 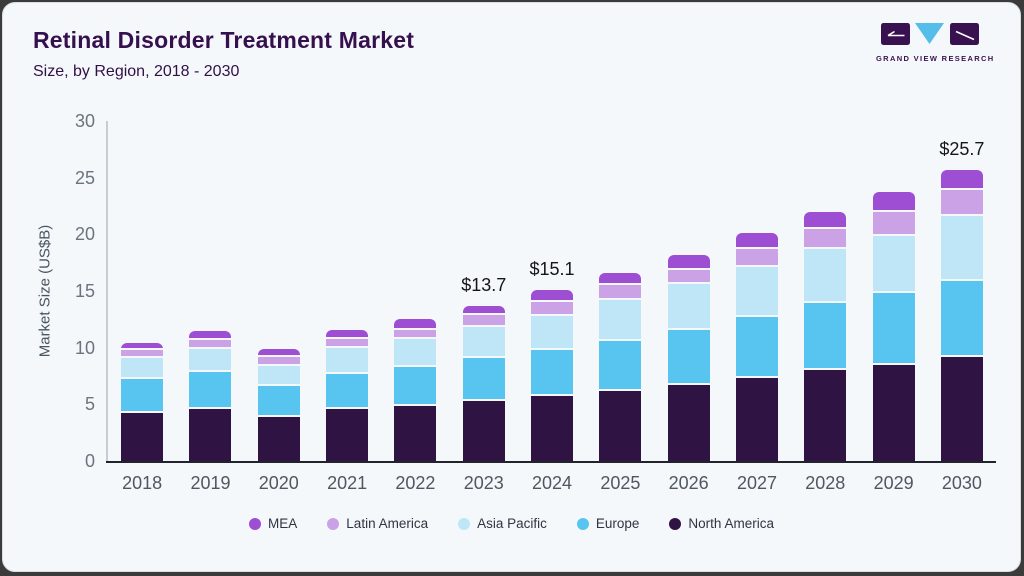 What do you see at coordinates (935, 58) in the screenshot?
I see `gvr-logo-caption: GRAND VIEW RESEARCH` at bounding box center [935, 58].